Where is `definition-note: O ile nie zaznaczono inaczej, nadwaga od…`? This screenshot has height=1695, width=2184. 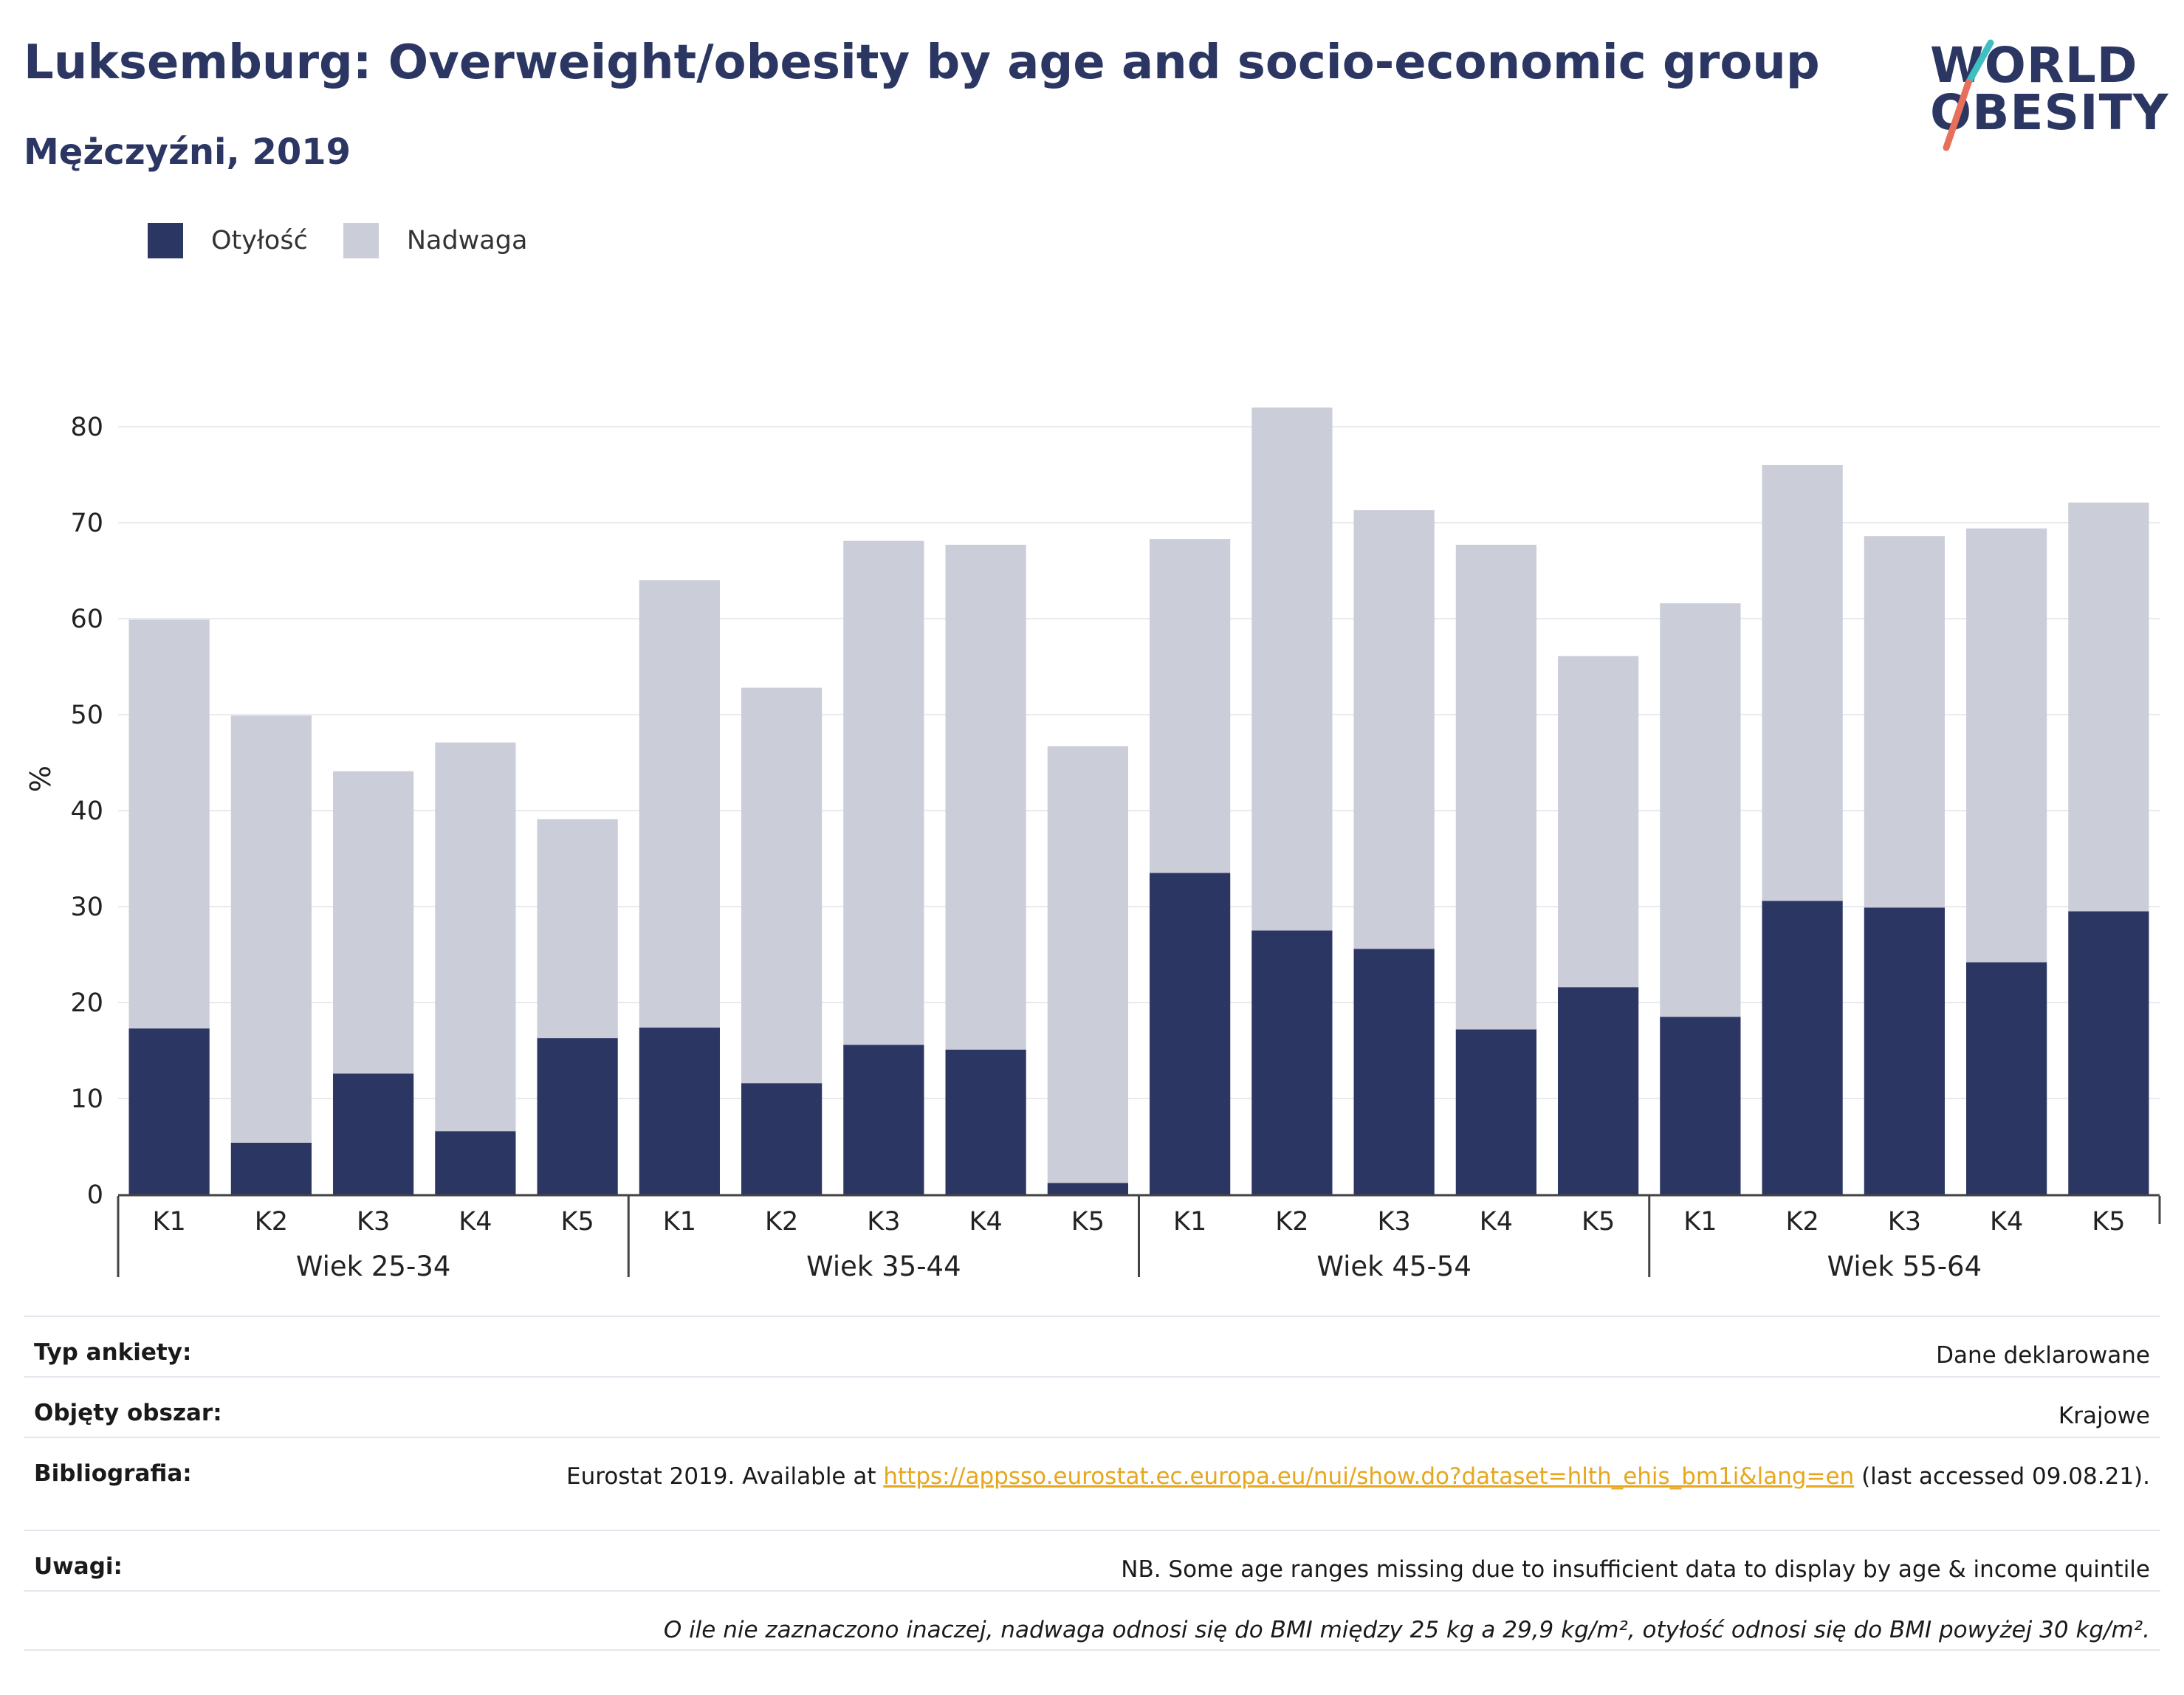
definition-note: O ile nie zaznaczono inaczej, nadwaga od… is located at coordinates (1407, 1630).